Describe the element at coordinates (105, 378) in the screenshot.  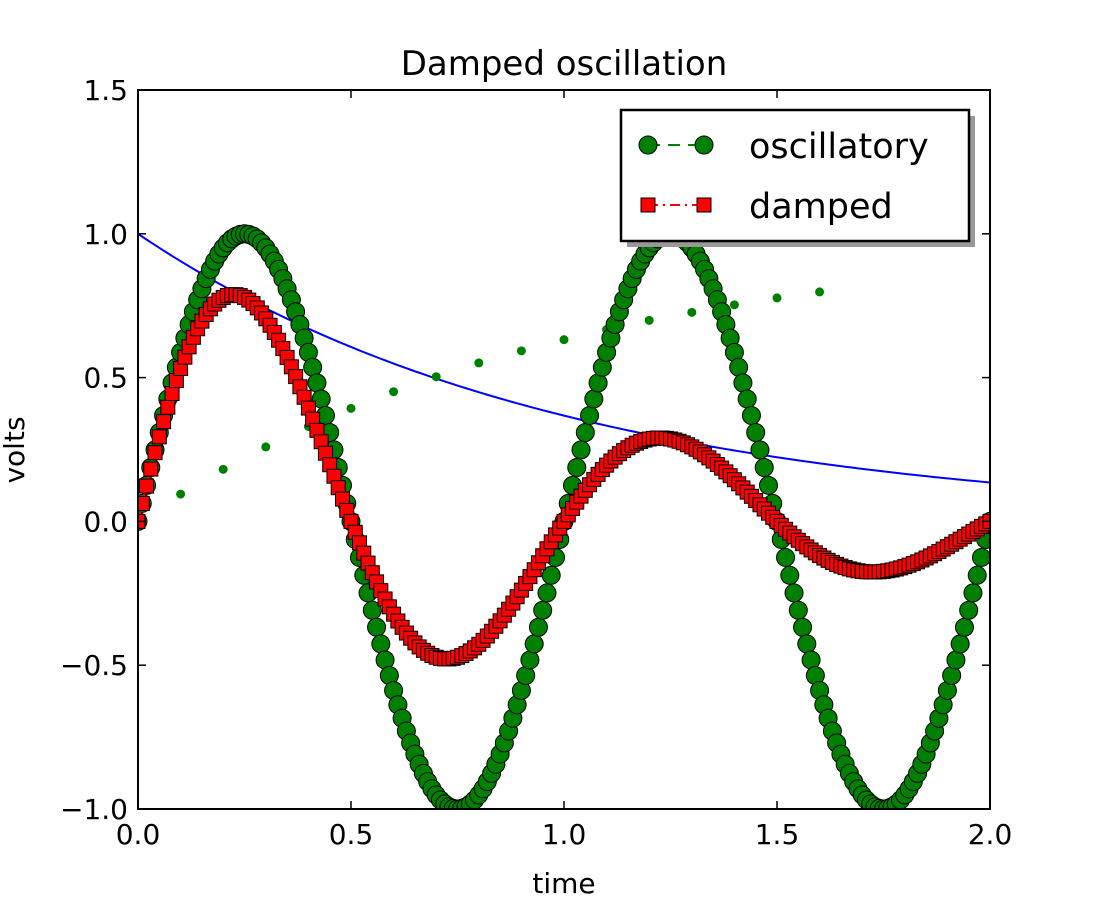
I see `y-tick-label: 0.5` at that location.